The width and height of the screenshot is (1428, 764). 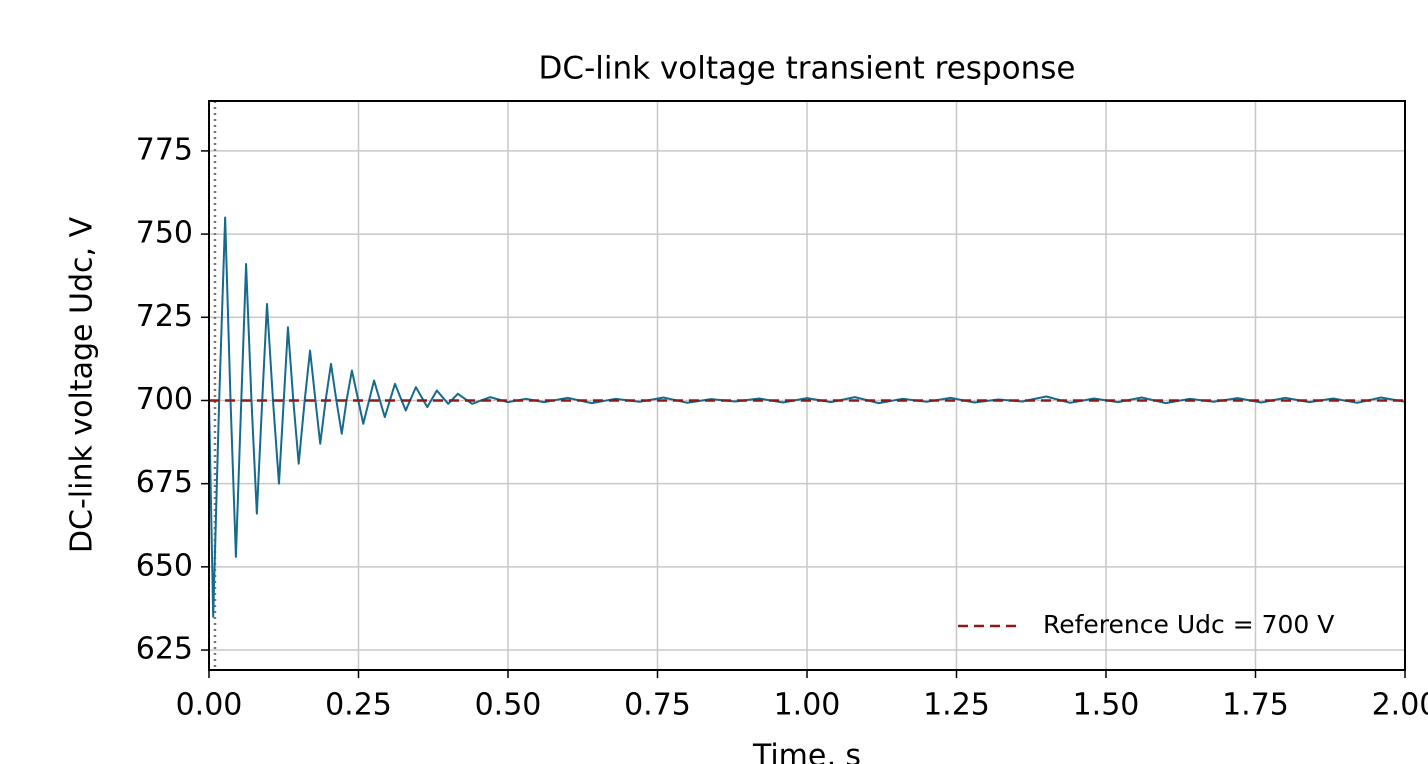 What do you see at coordinates (164, 649) in the screenshot?
I see `y-tick-label: 625` at bounding box center [164, 649].